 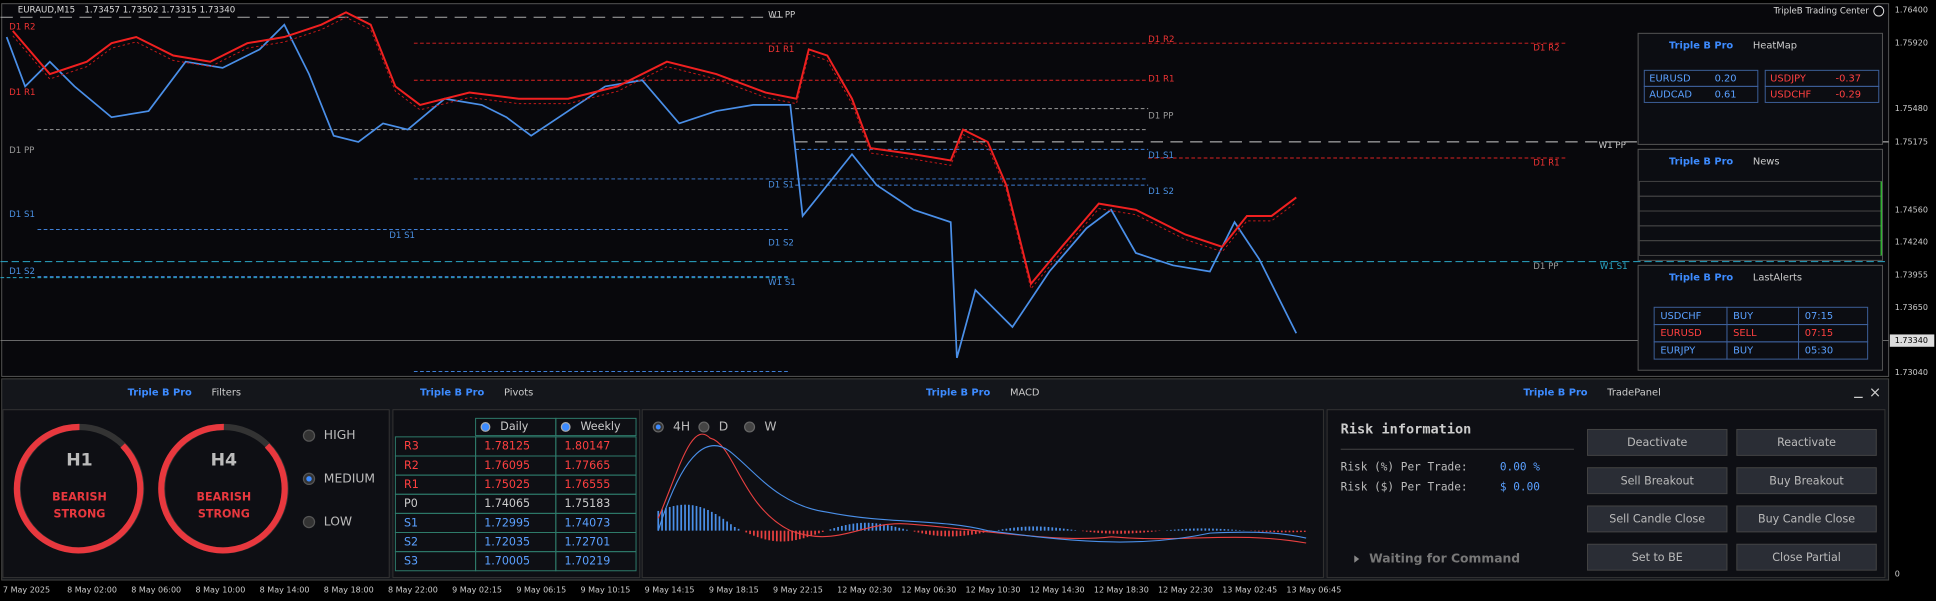 What do you see at coordinates (587, 541) in the screenshot?
I see `pivot-value: 1.72701` at bounding box center [587, 541].